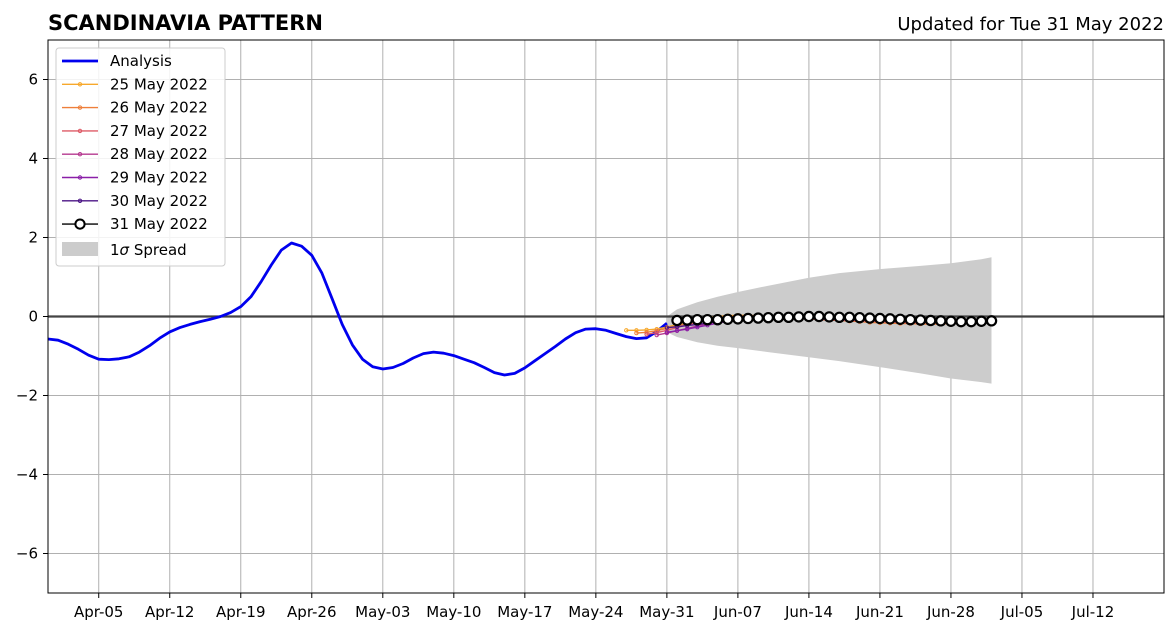  Describe the element at coordinates (312, 612) in the screenshot. I see `x-tick-label: Apr-26` at that location.